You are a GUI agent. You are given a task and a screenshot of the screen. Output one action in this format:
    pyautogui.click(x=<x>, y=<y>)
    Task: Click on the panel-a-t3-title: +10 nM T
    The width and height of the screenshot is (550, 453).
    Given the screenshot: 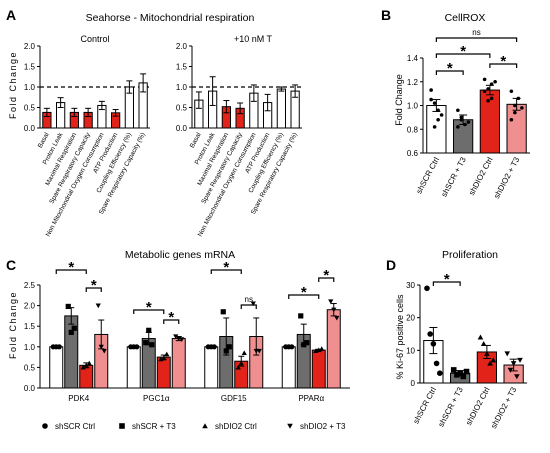 What is the action you would take?
    pyautogui.click(x=253, y=39)
    